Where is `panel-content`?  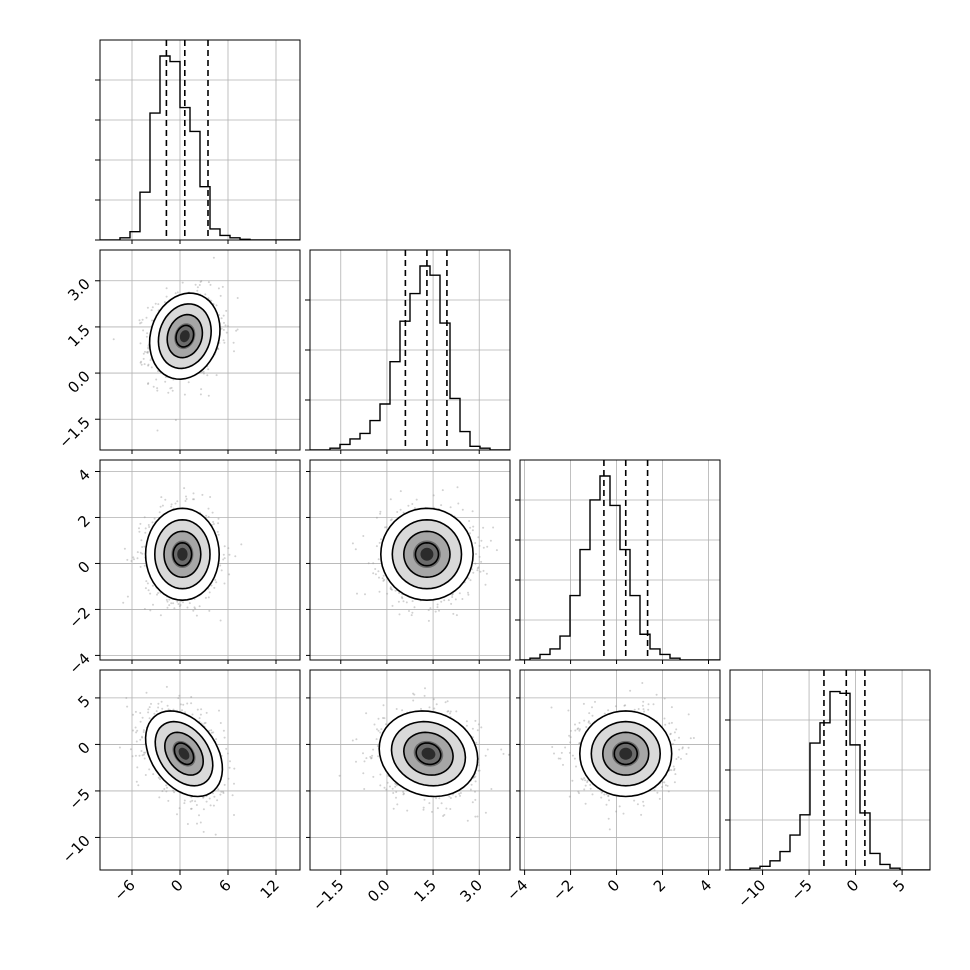 panel-content is located at coordinates (424, 754).